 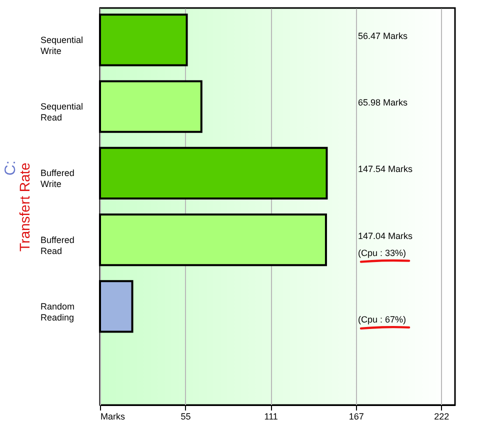 I want to click on y-tick-label: Buffered Read, so click(x=57, y=245).